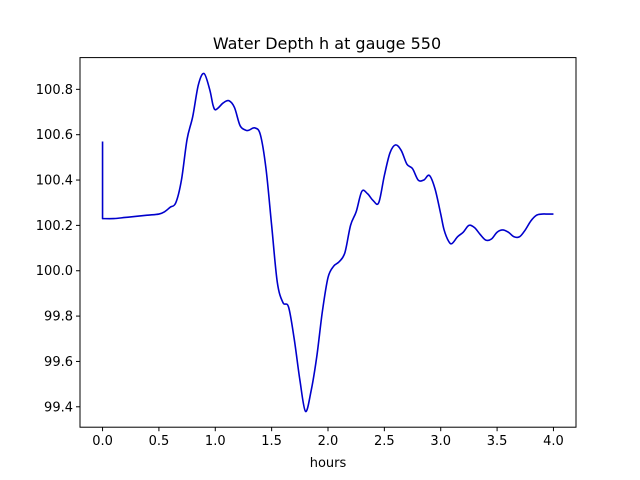 Image resolution: width=640 pixels, height=480 pixels. What do you see at coordinates (58, 249) in the screenshot?
I see `y-axis-ticks: 99.4 99.6 99.8 100.0 100.2 100.4 100.6 100.8` at bounding box center [58, 249].